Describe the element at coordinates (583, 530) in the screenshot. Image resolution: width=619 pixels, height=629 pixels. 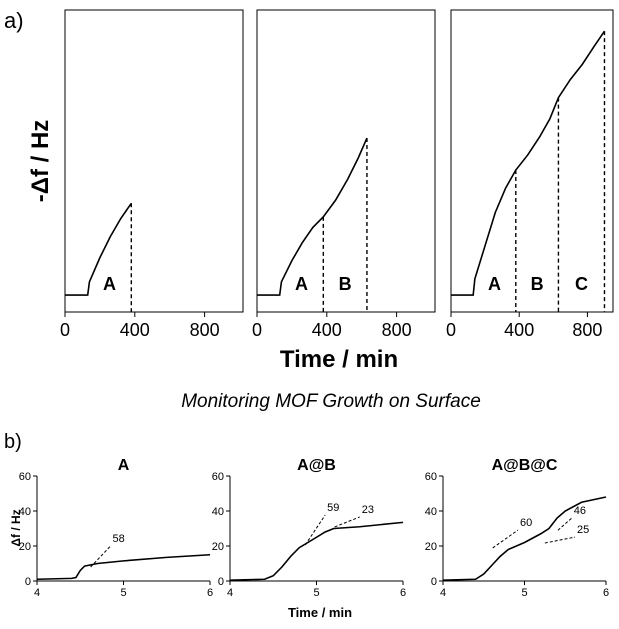
I see `slope-label: 25` at that location.